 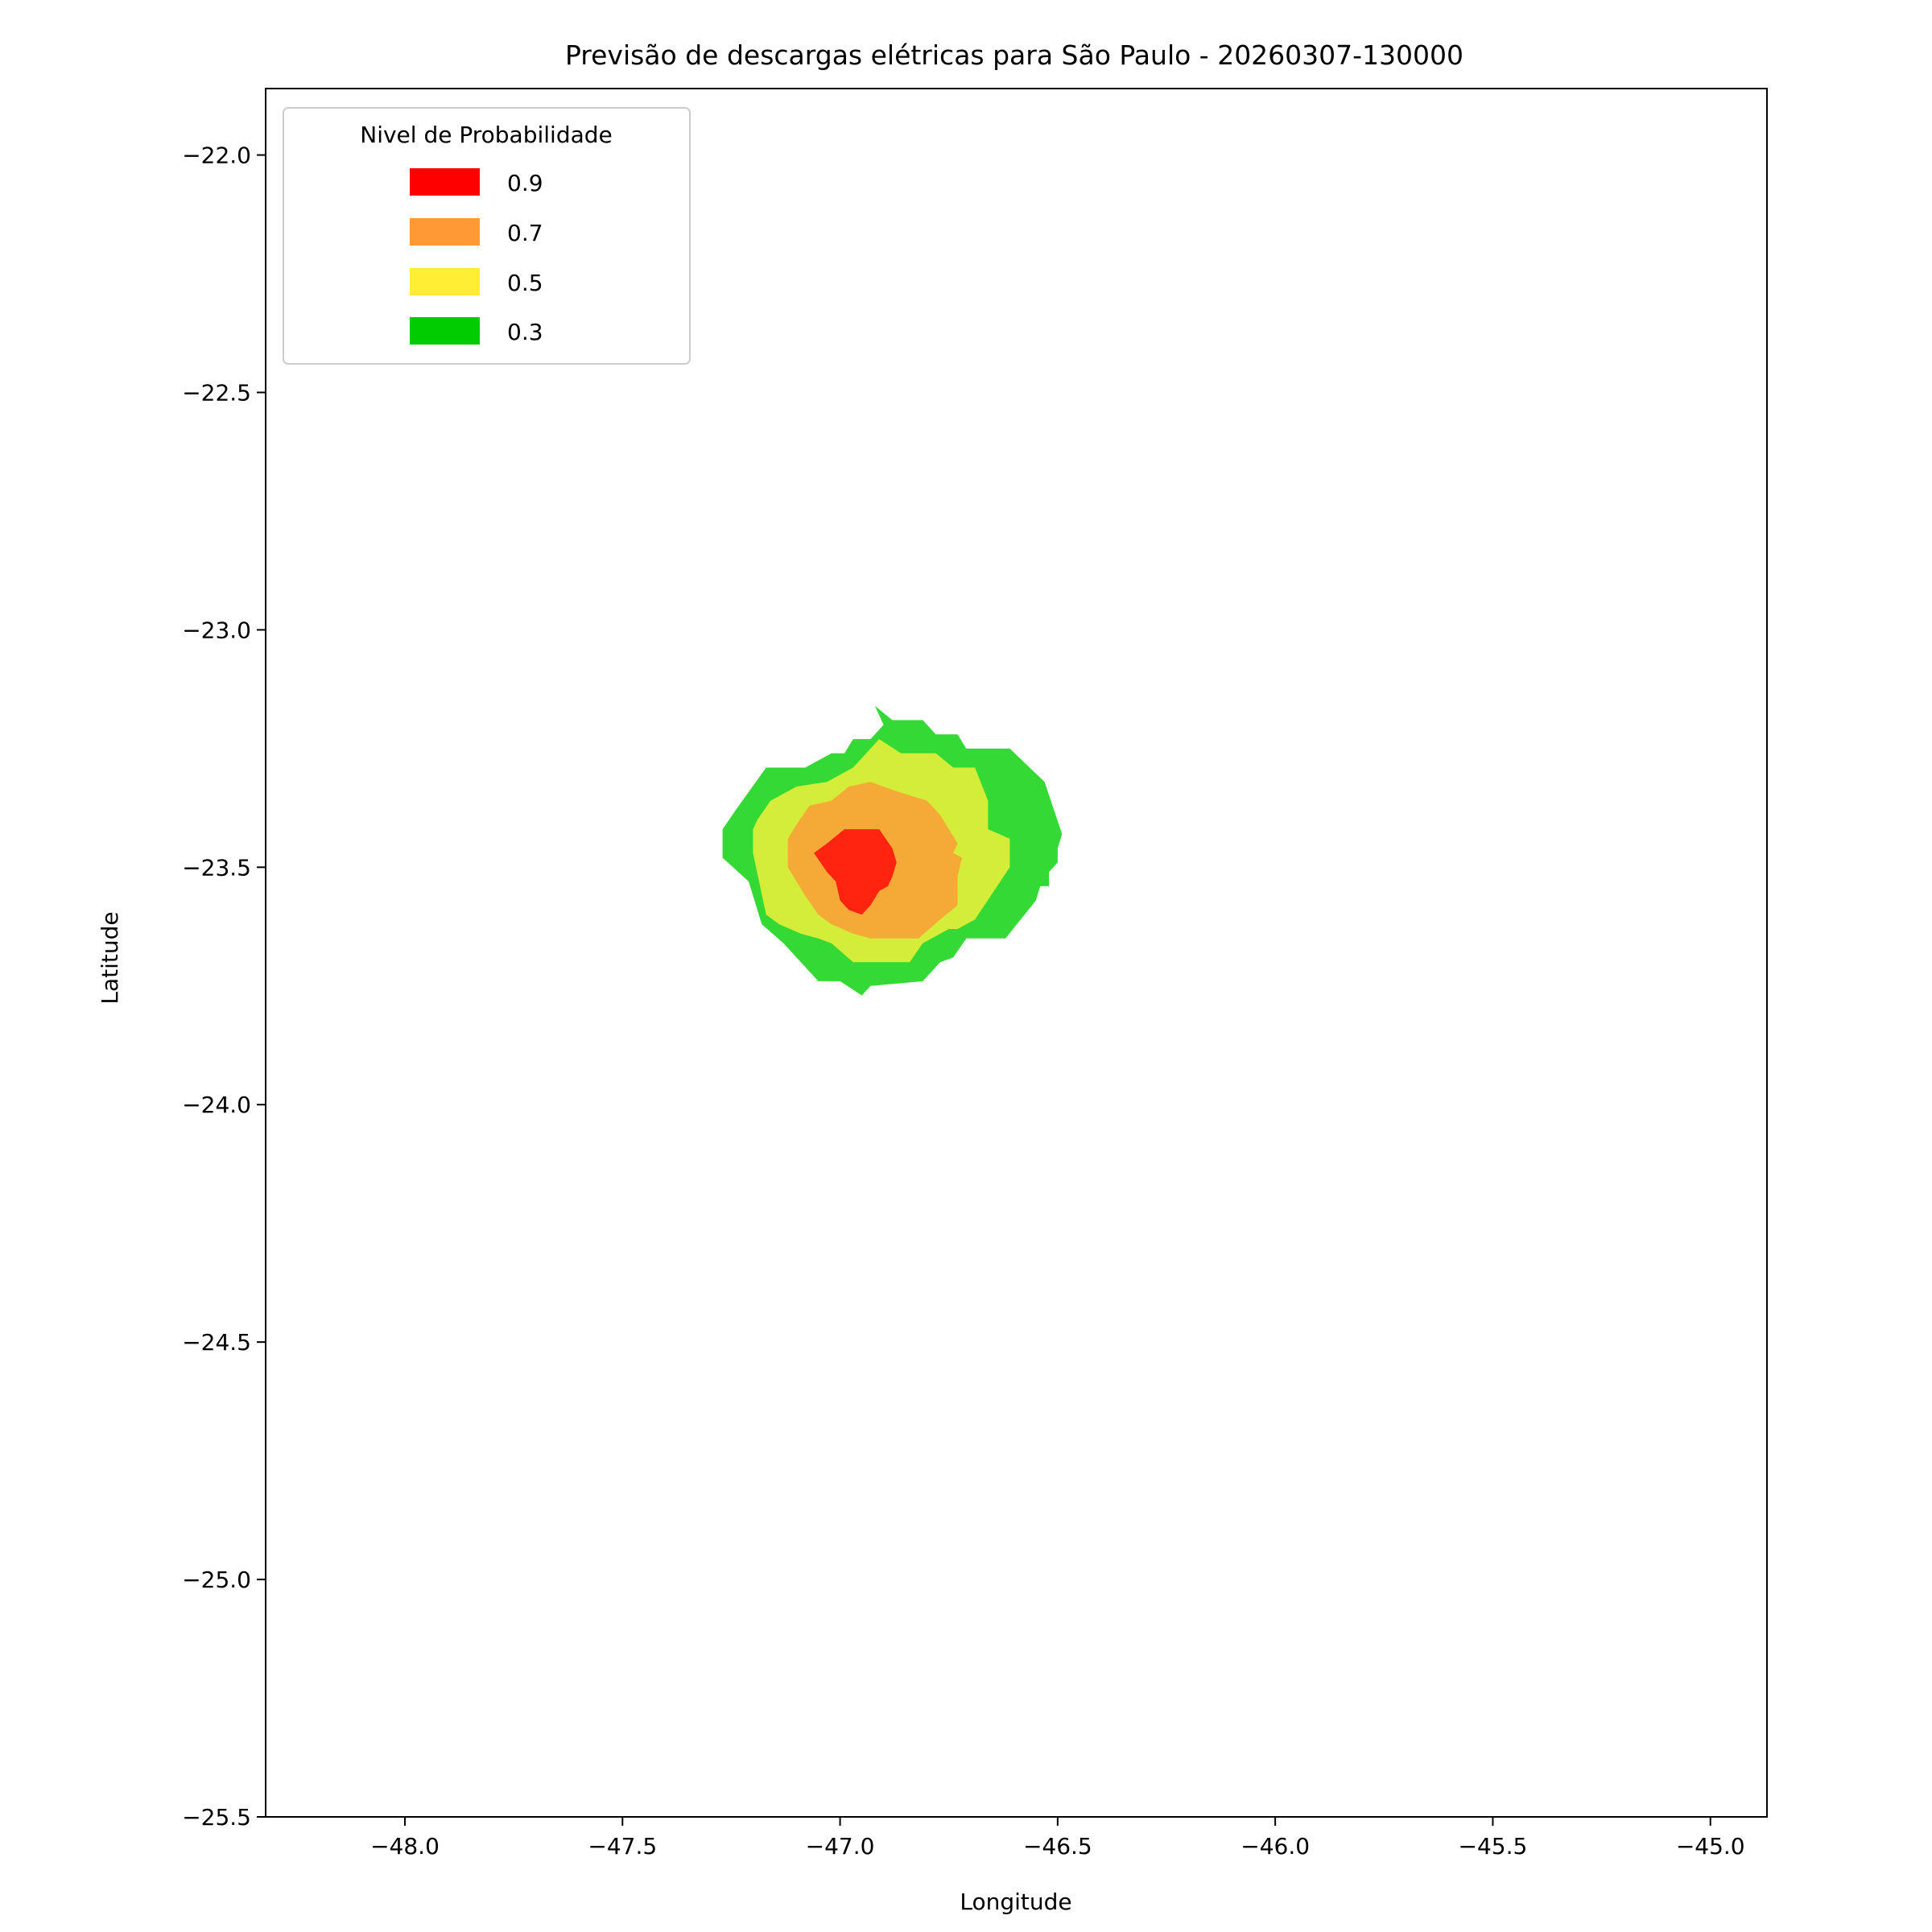 What do you see at coordinates (622, 1847) in the screenshot?
I see `x-tick-label: −47.5` at bounding box center [622, 1847].